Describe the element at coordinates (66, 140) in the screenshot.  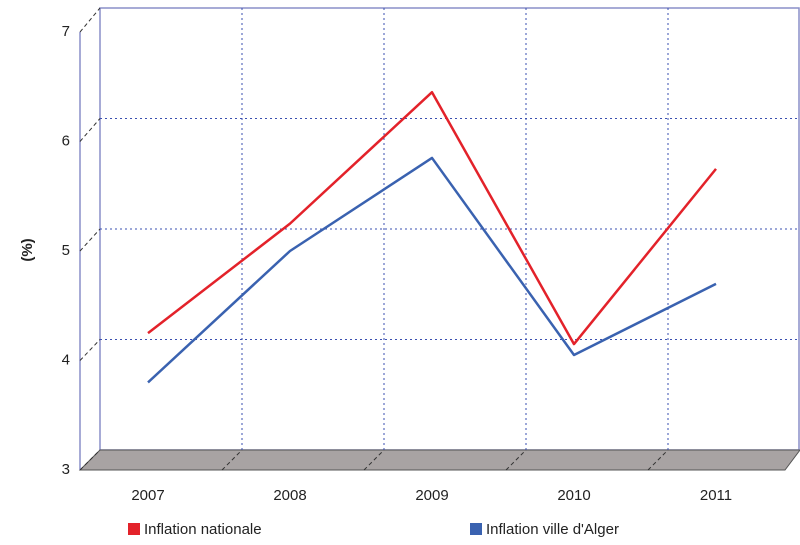
I see `y-tick-label: 6` at that location.